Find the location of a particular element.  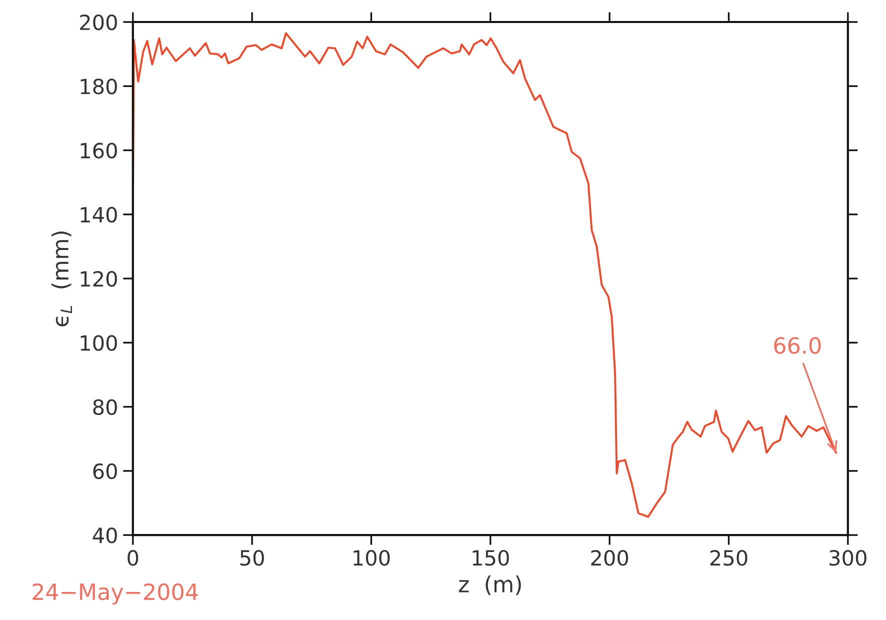

annotation: 66.0 is located at coordinates (797, 345).